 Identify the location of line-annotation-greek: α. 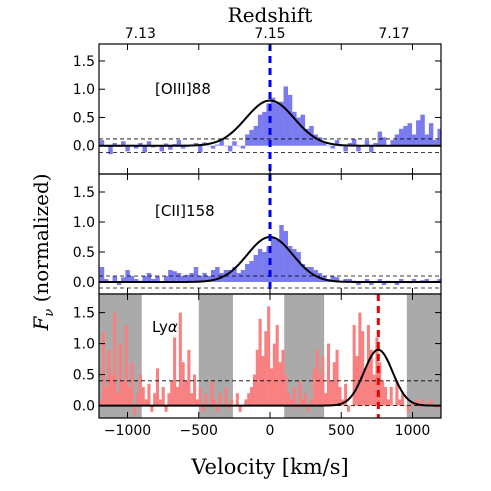
(173, 327).